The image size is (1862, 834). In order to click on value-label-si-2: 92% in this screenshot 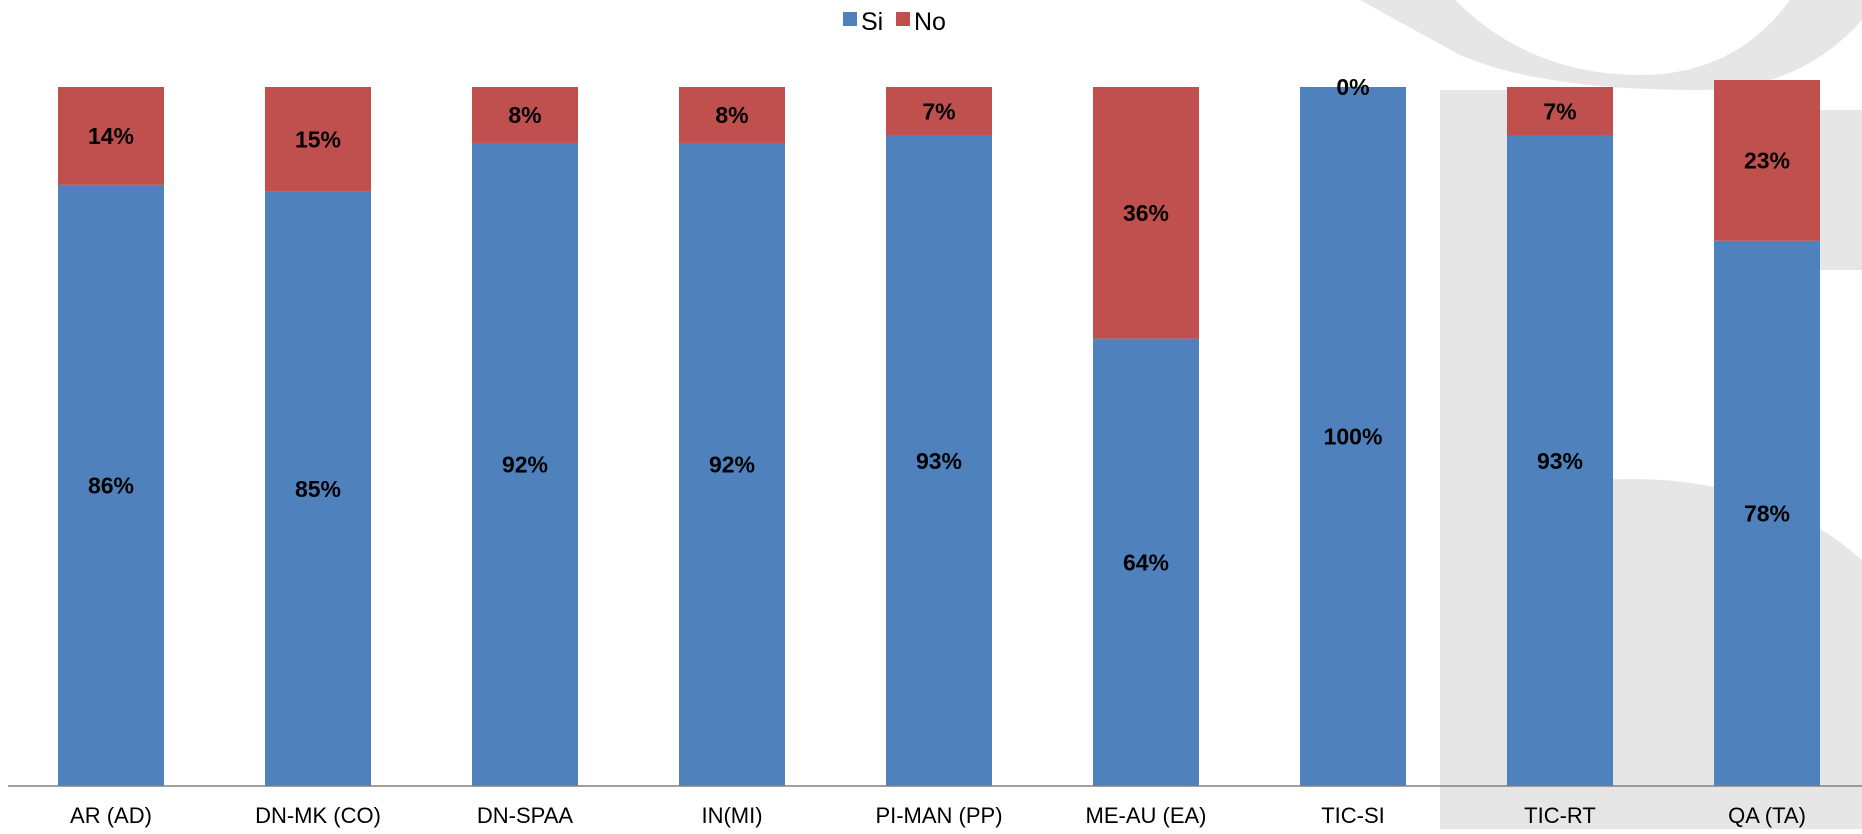, I will do `click(525, 464)`.